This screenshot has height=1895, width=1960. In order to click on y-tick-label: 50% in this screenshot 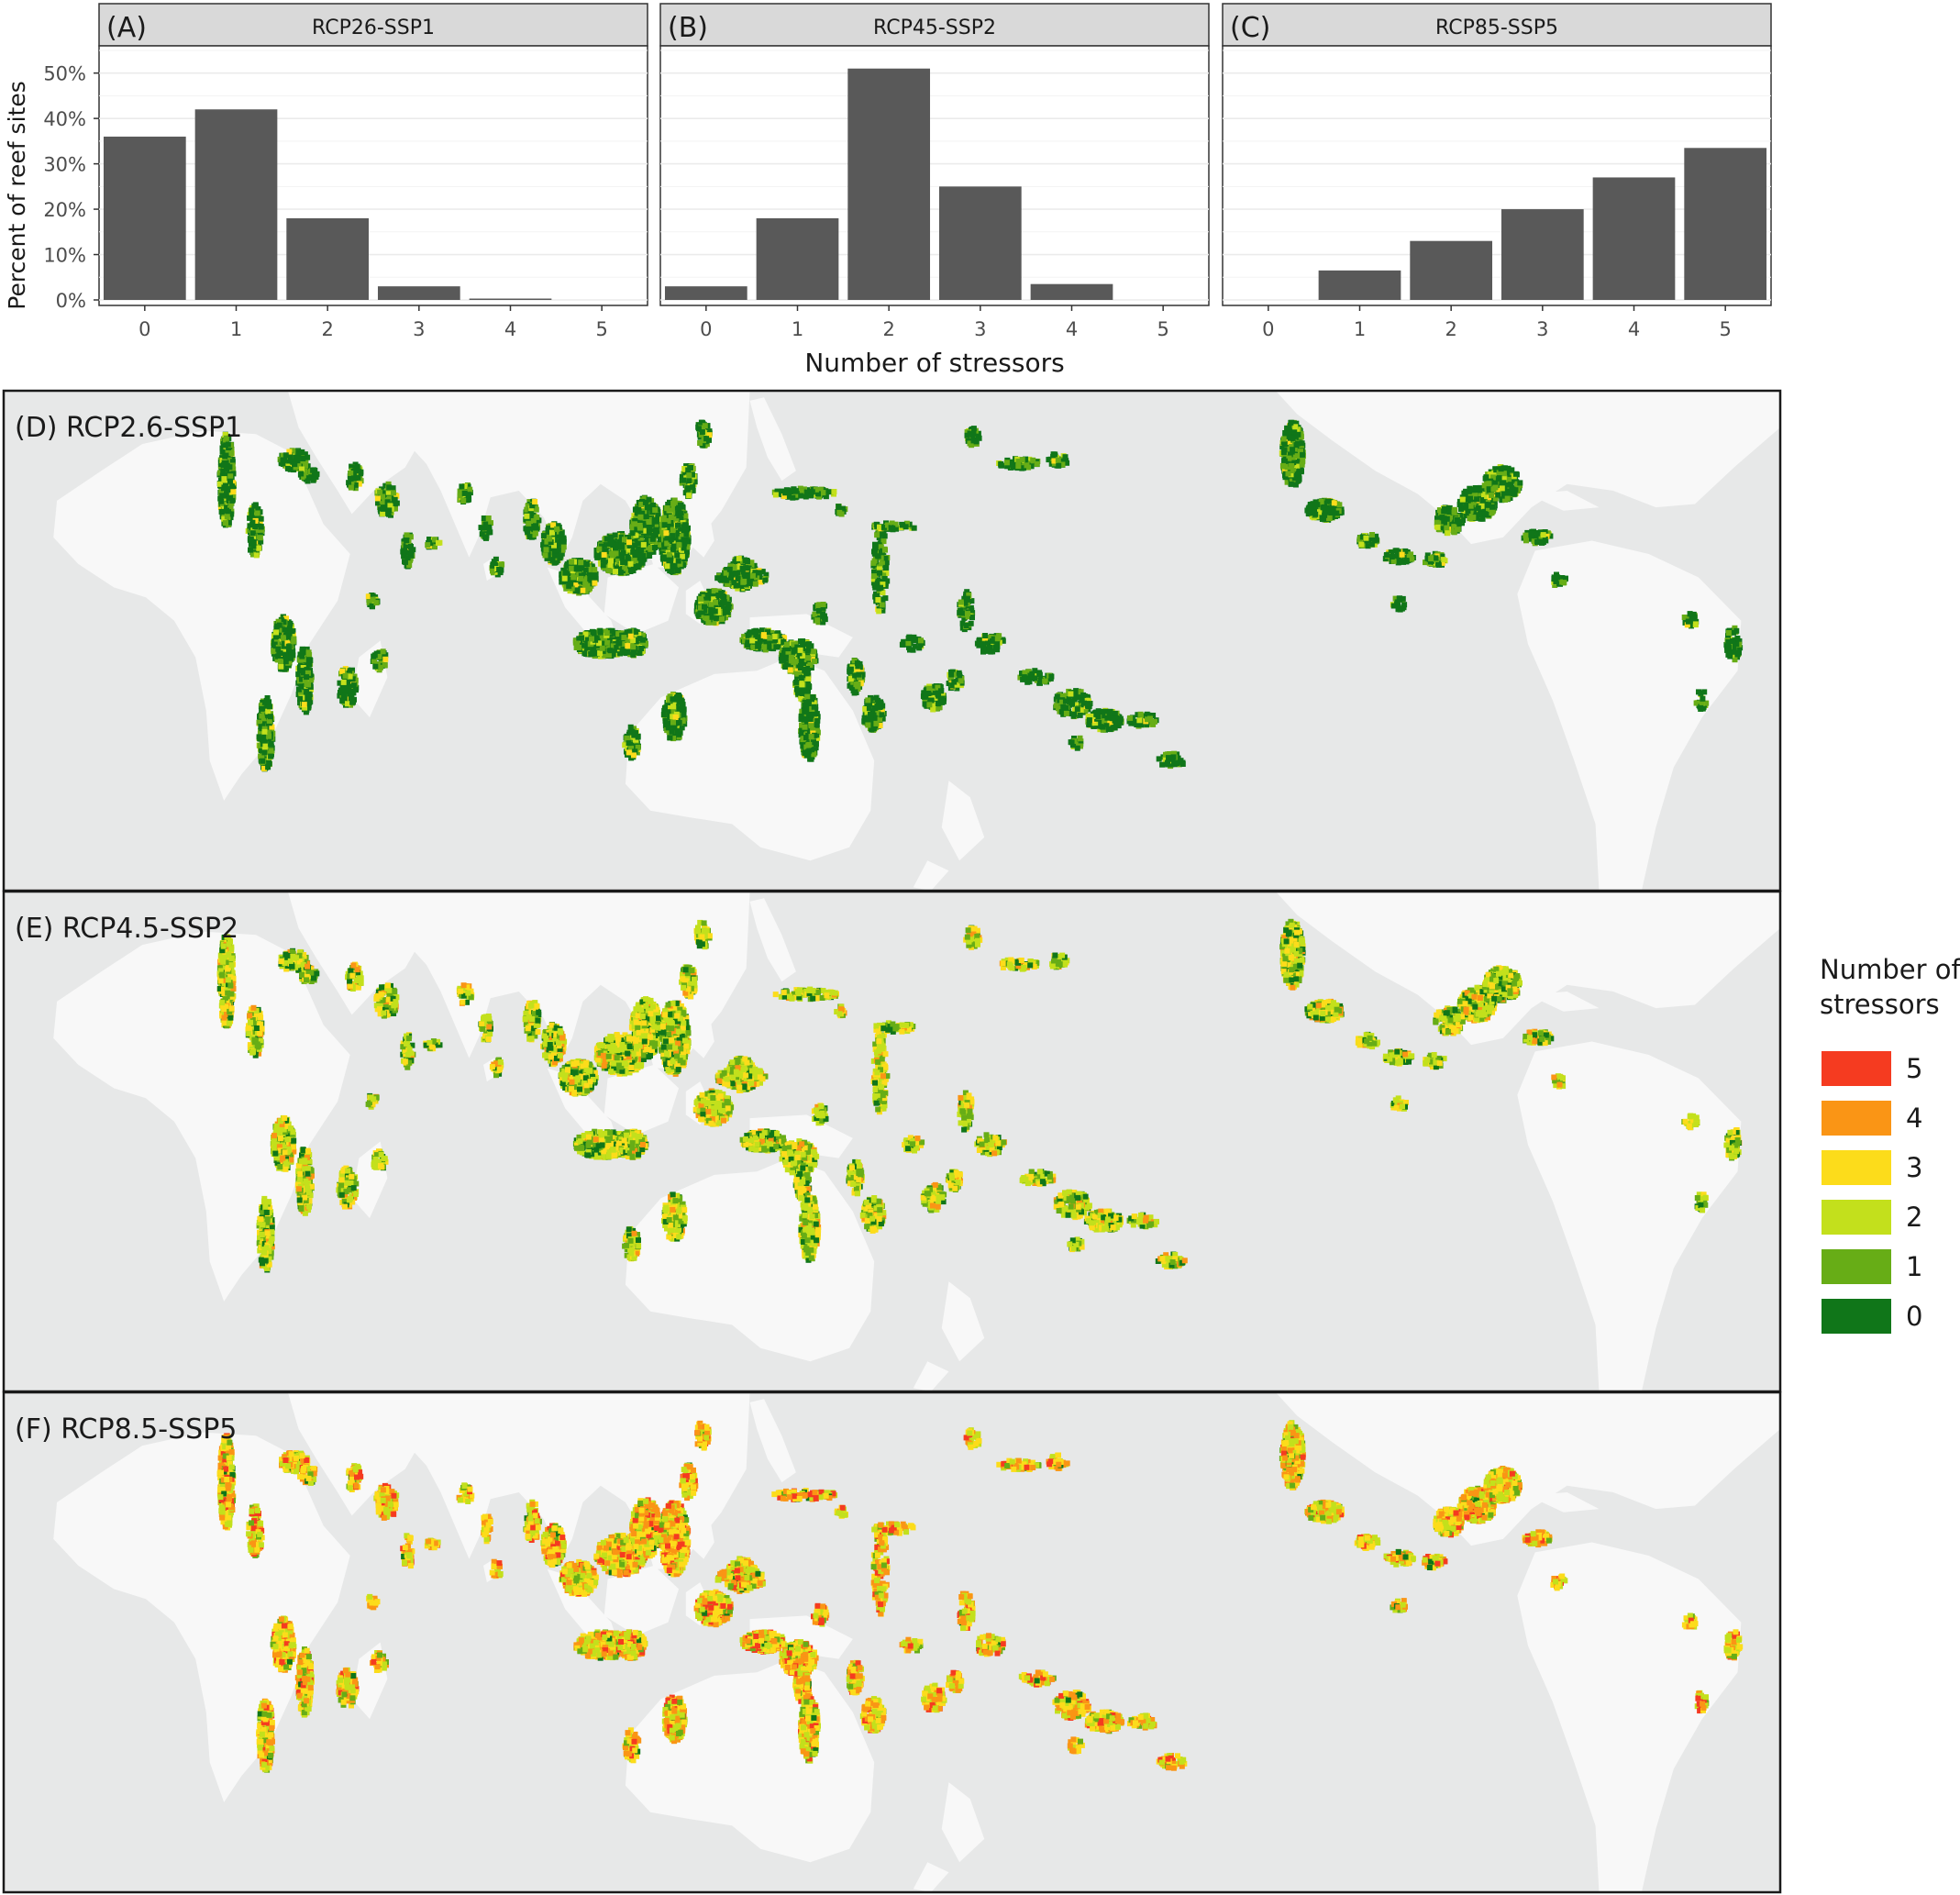, I will do `click(64, 74)`.